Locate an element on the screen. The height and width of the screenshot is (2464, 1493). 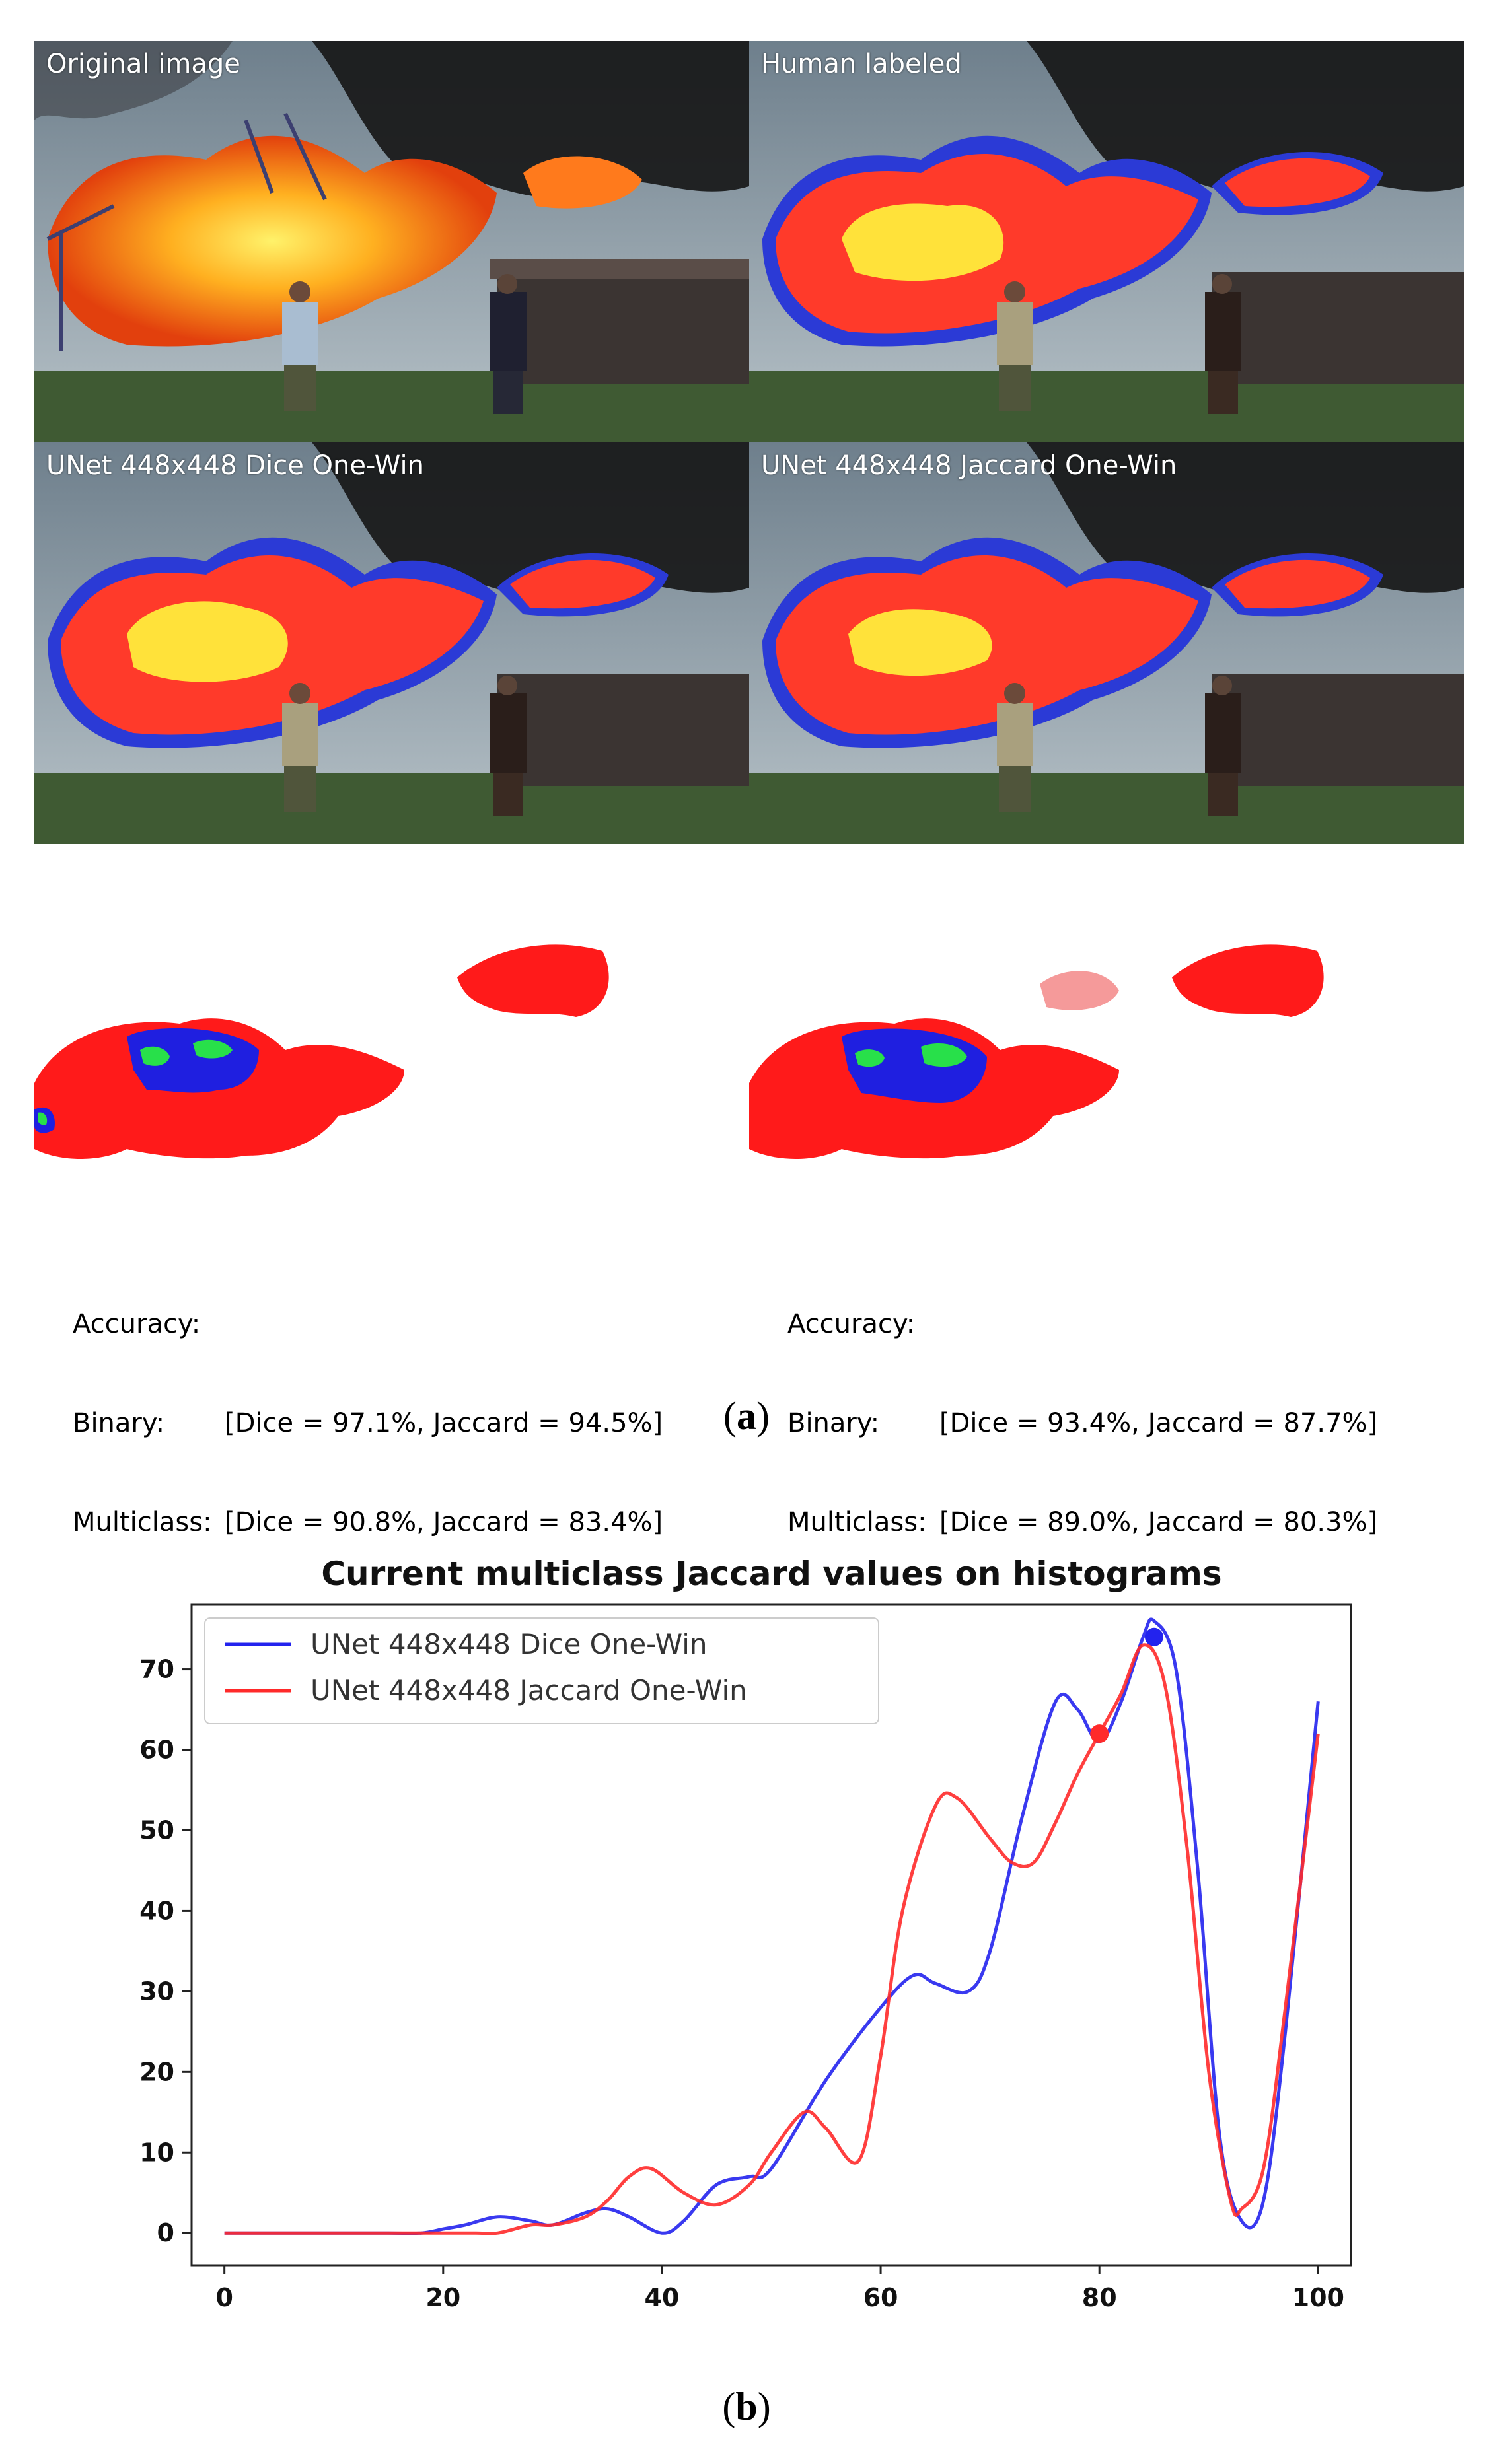
x-tick-label: 20 is located at coordinates (442, 2297).